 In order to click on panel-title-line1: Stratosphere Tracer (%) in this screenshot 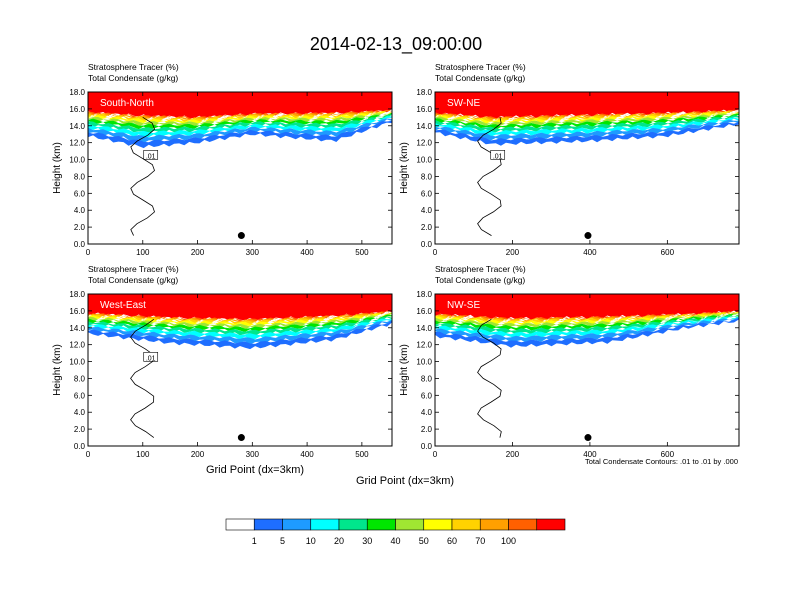, I will do `click(480, 67)`.